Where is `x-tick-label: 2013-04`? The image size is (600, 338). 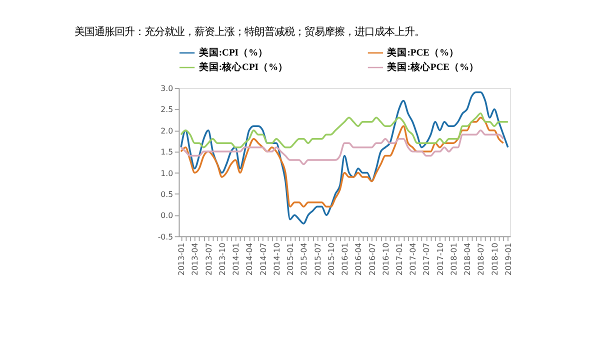 x-tick-label: 2013-04 is located at coordinates (195, 259).